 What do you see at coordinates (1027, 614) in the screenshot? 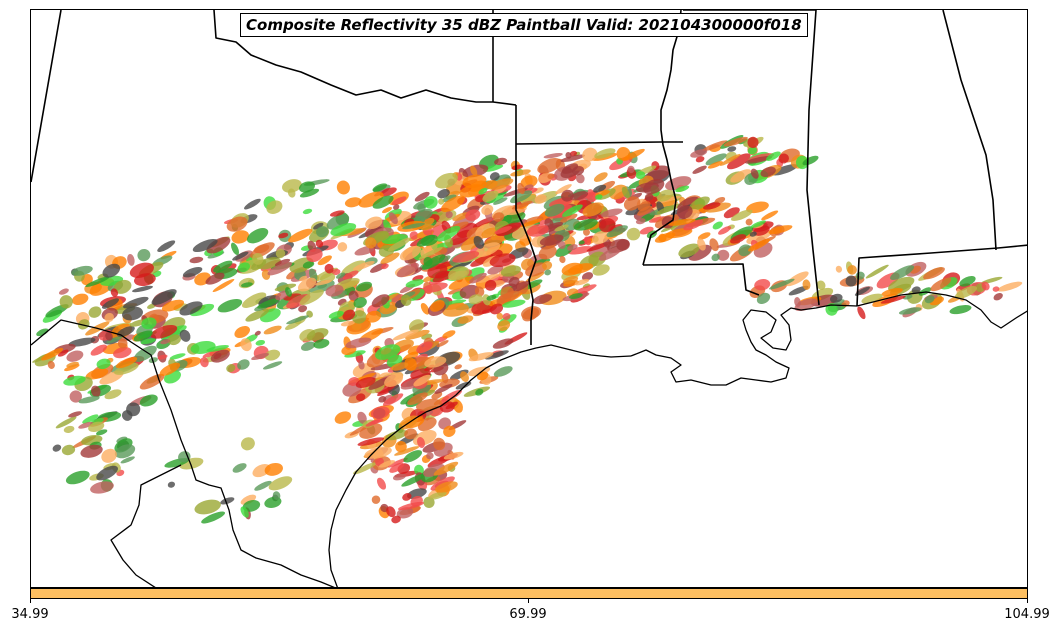
I see `colorbar-tick-label-max: 104.99` at bounding box center [1027, 614].